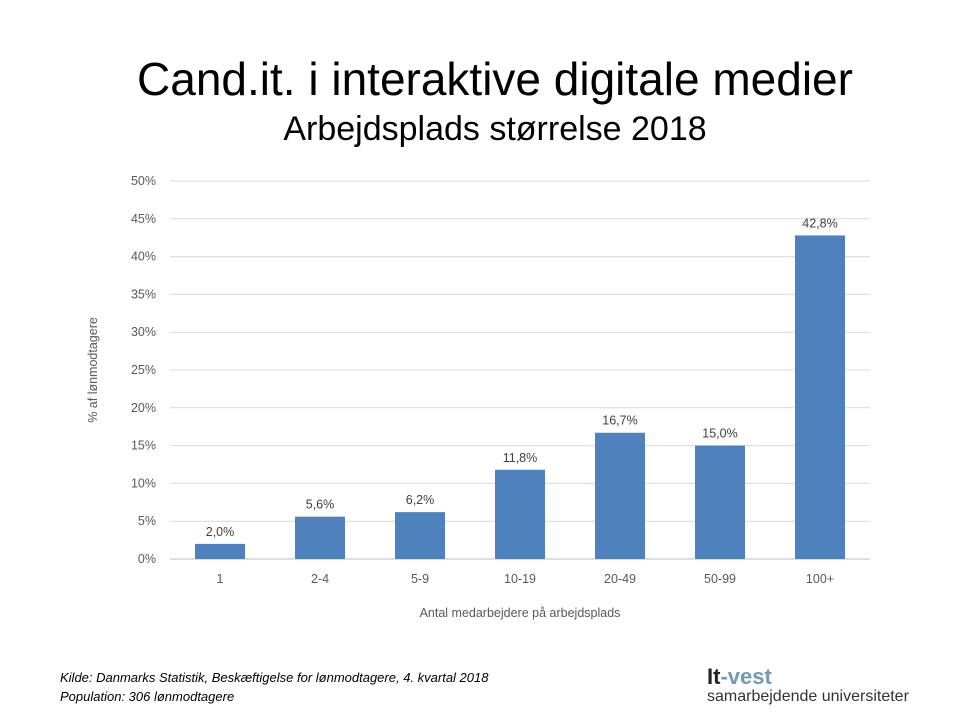 Image resolution: width=960 pixels, height=720 pixels. Describe the element at coordinates (143, 483) in the screenshot. I see `y-tick-label: 10%` at that location.